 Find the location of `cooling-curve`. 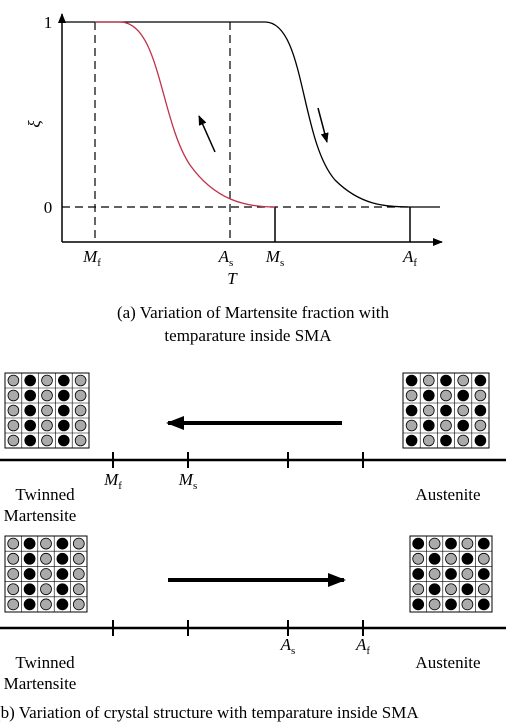

cooling-curve is located at coordinates (185, 114).